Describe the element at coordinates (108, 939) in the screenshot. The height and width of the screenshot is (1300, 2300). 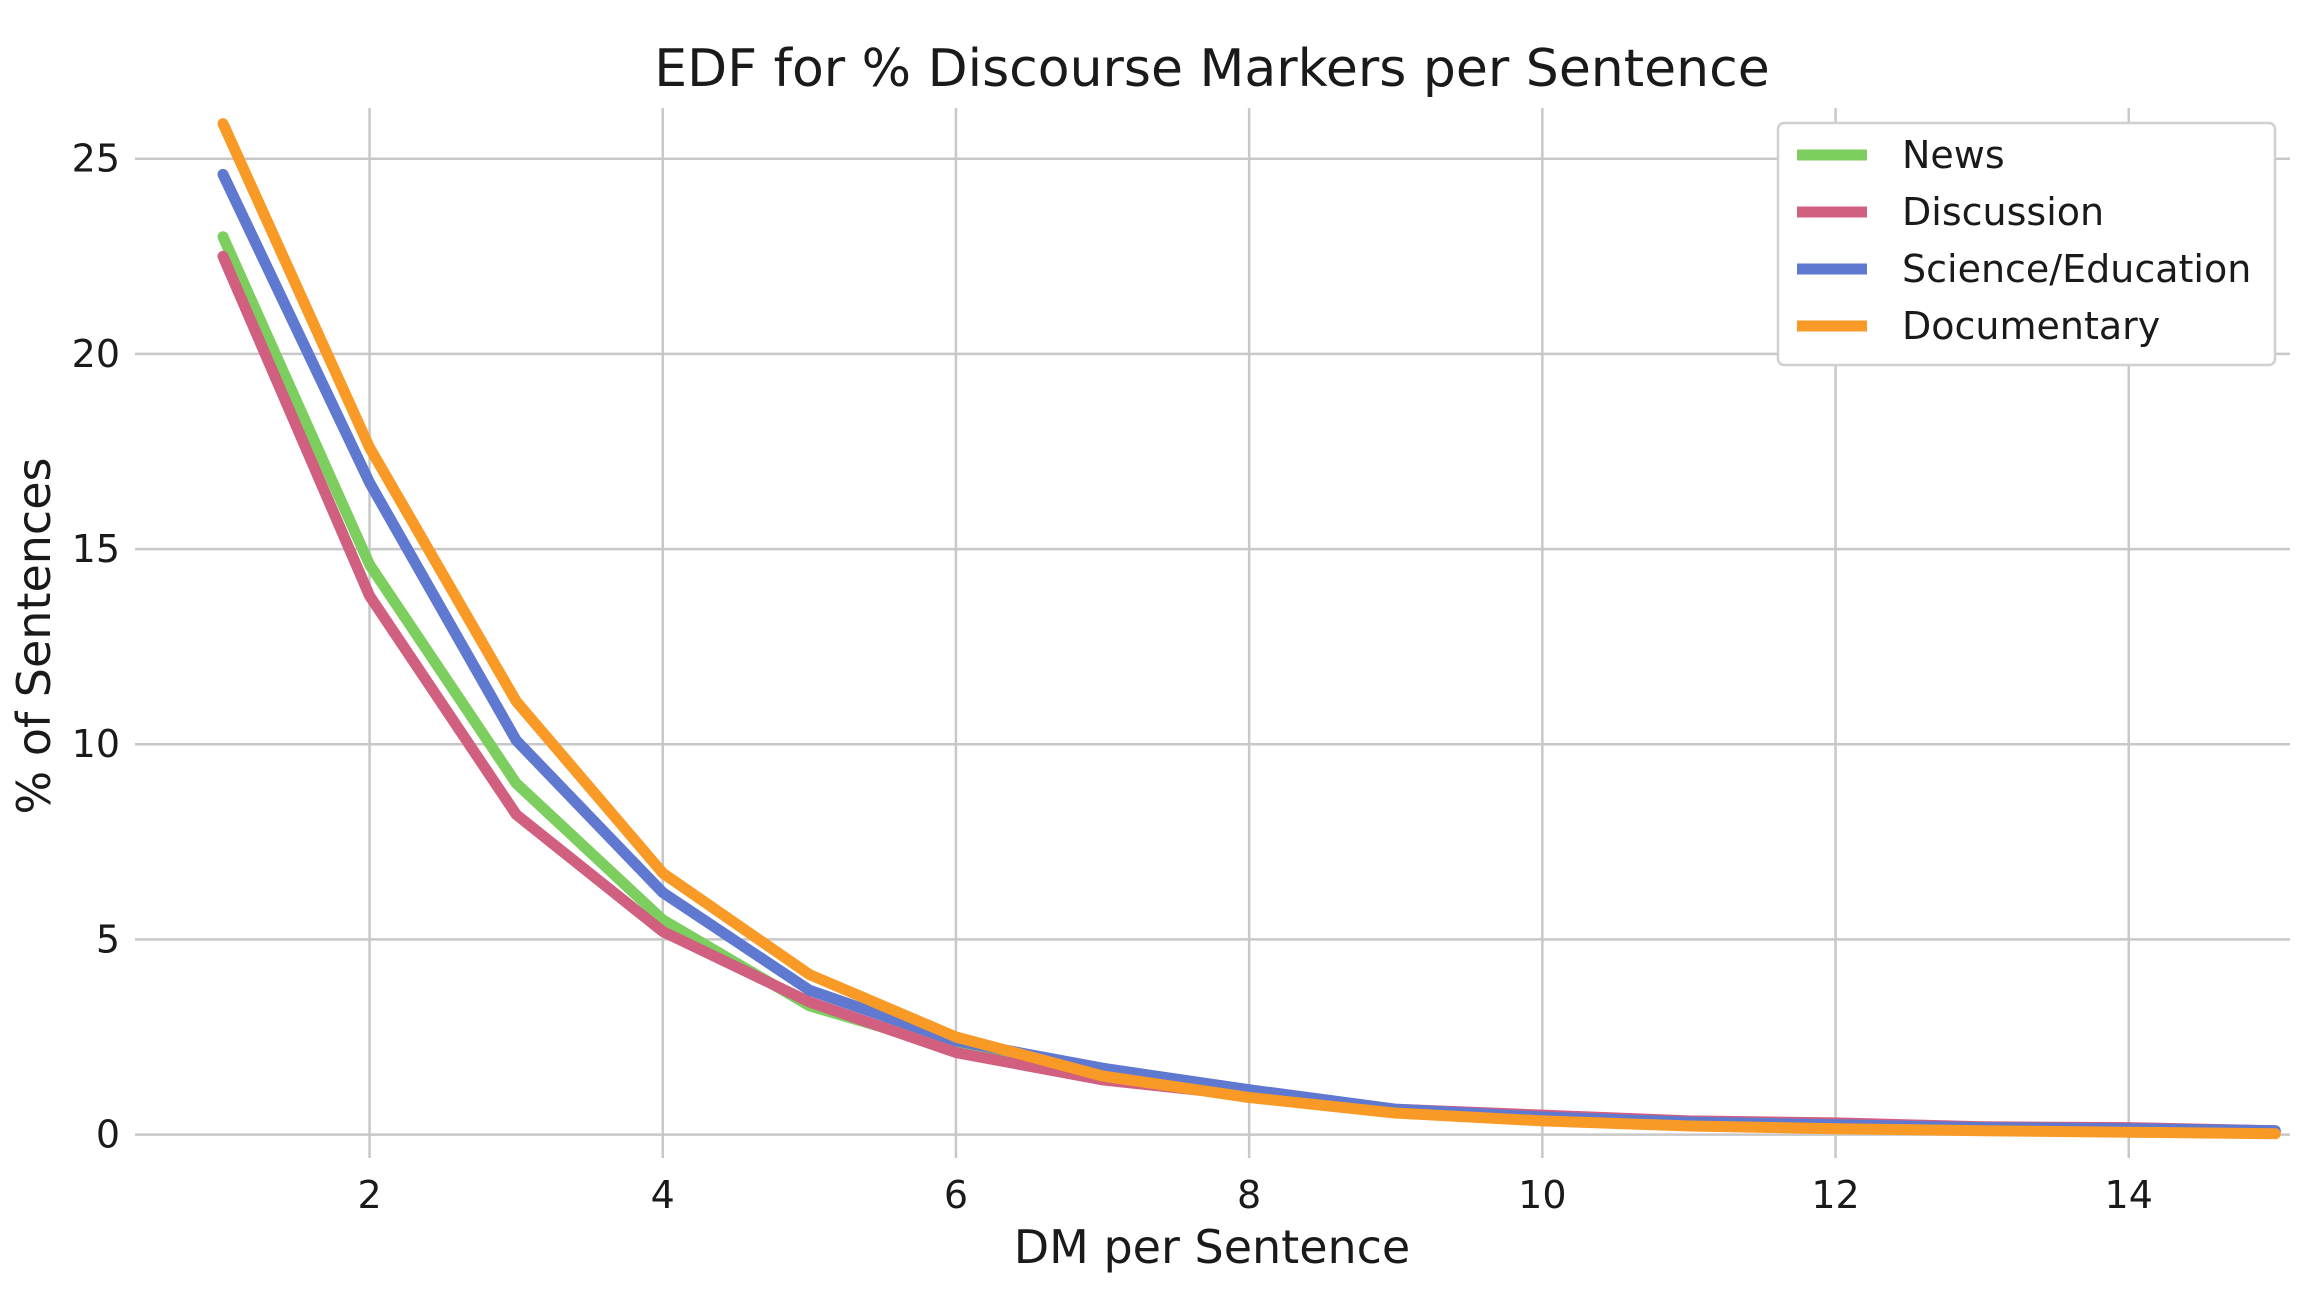
I see `y-tick-label: 5` at that location.